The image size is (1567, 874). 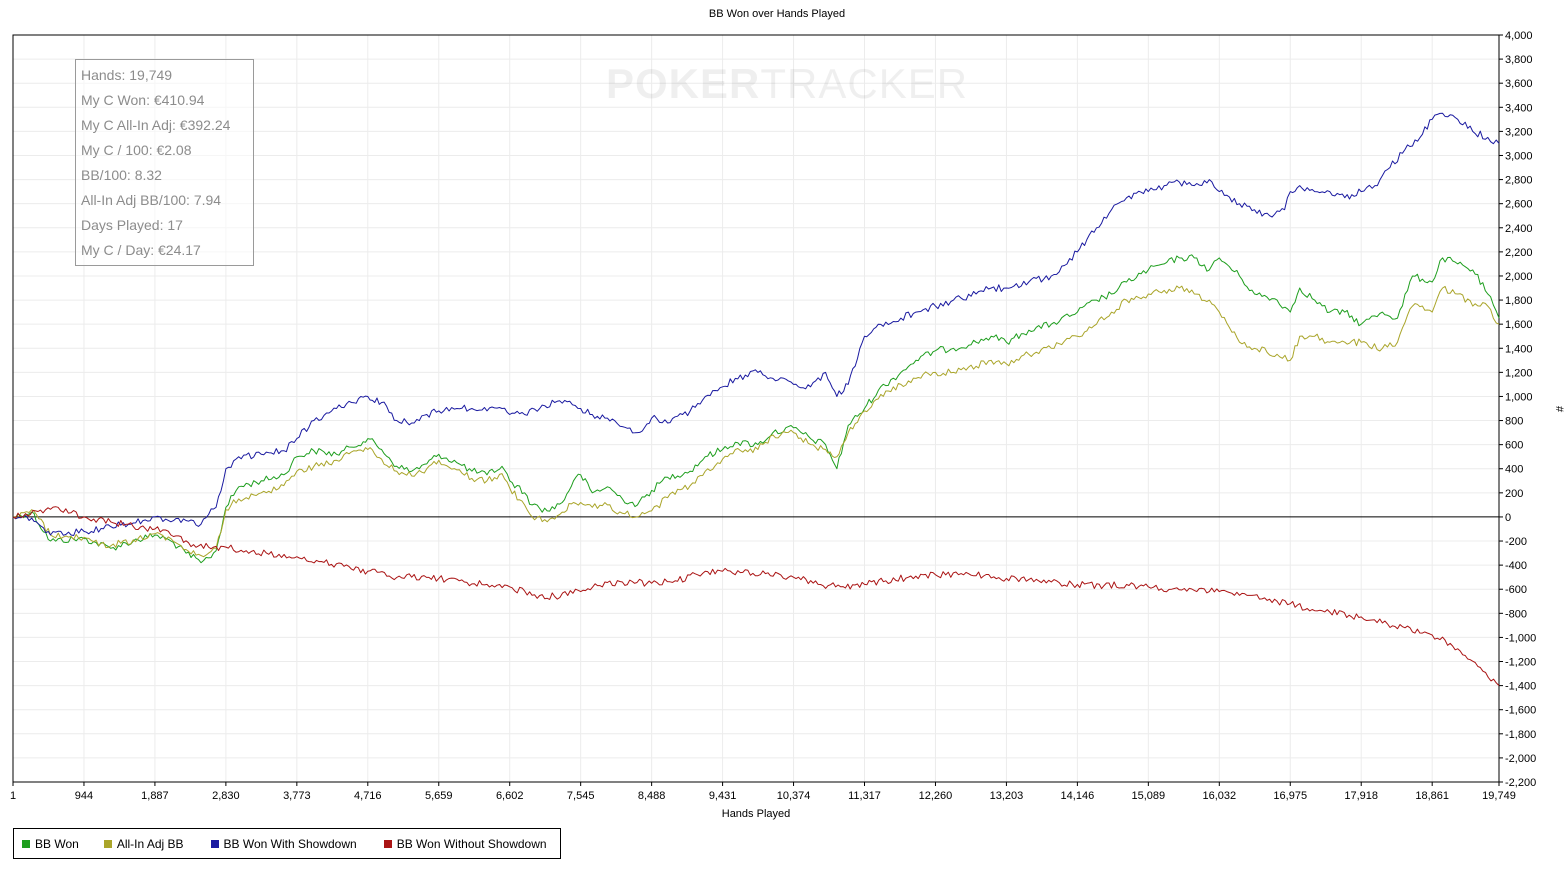 I want to click on x-tick-label: 14,146, so click(x=1078, y=796).